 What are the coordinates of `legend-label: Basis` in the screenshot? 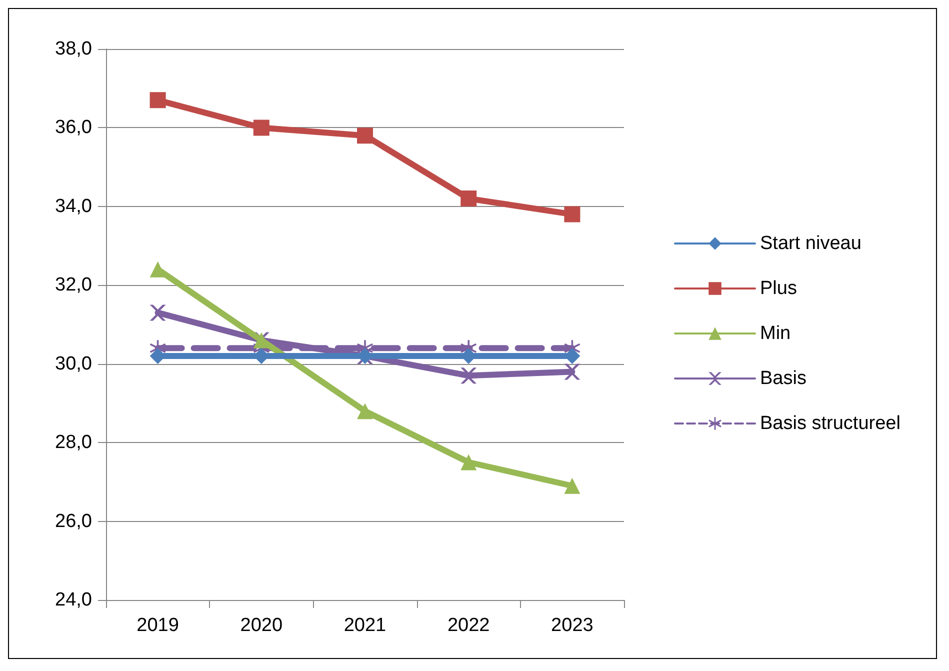 It's located at (783, 378).